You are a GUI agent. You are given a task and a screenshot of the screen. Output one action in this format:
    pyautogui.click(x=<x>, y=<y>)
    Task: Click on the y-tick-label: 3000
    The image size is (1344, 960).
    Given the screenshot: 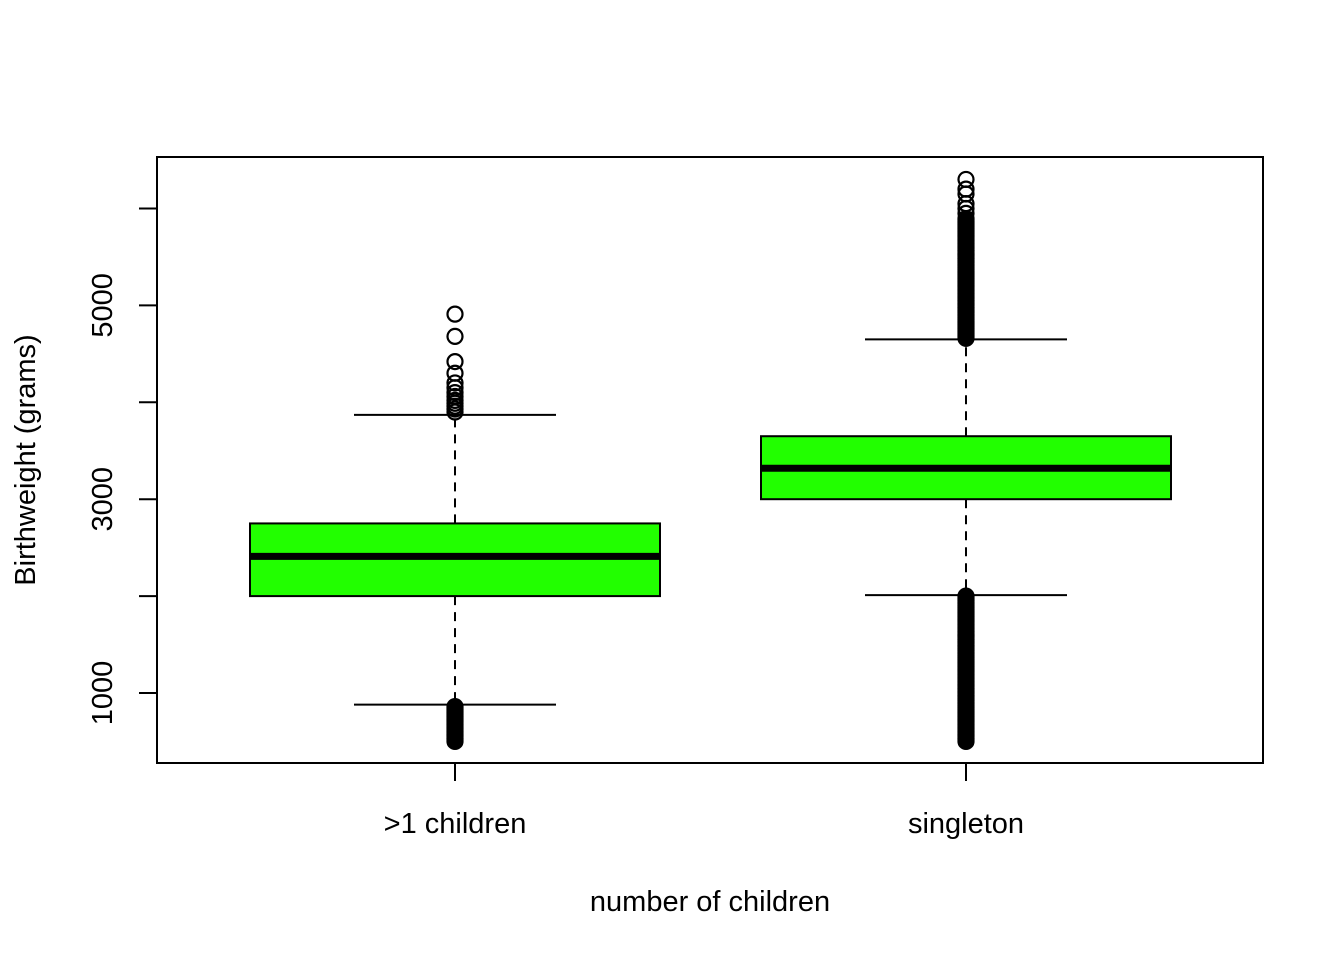 What is the action you would take?
    pyautogui.click(x=103, y=499)
    